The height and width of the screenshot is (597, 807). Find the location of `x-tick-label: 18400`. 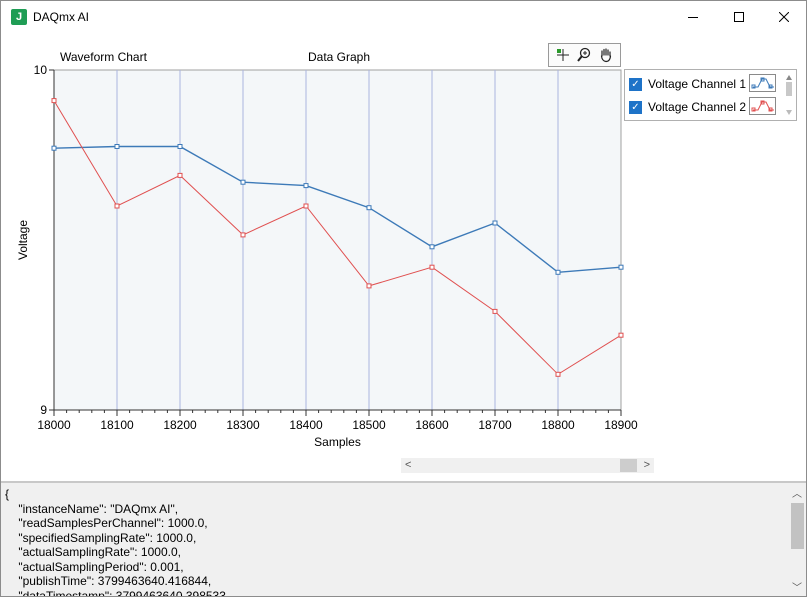

x-tick-label: 18400 is located at coordinates (306, 425).